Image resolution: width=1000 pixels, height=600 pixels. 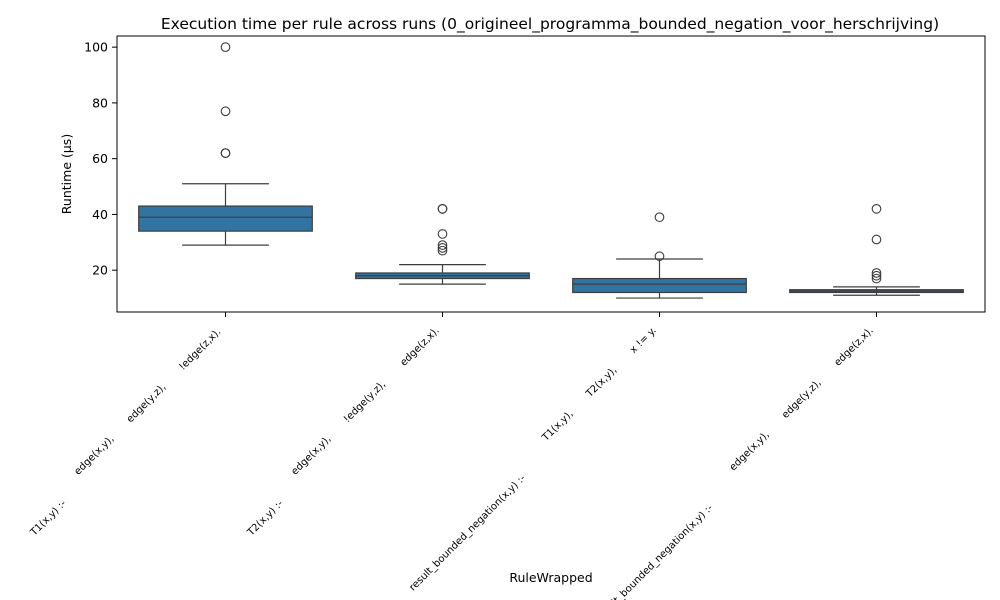 I want to click on y-axis-label: Runtime (µs), so click(x=66, y=174).